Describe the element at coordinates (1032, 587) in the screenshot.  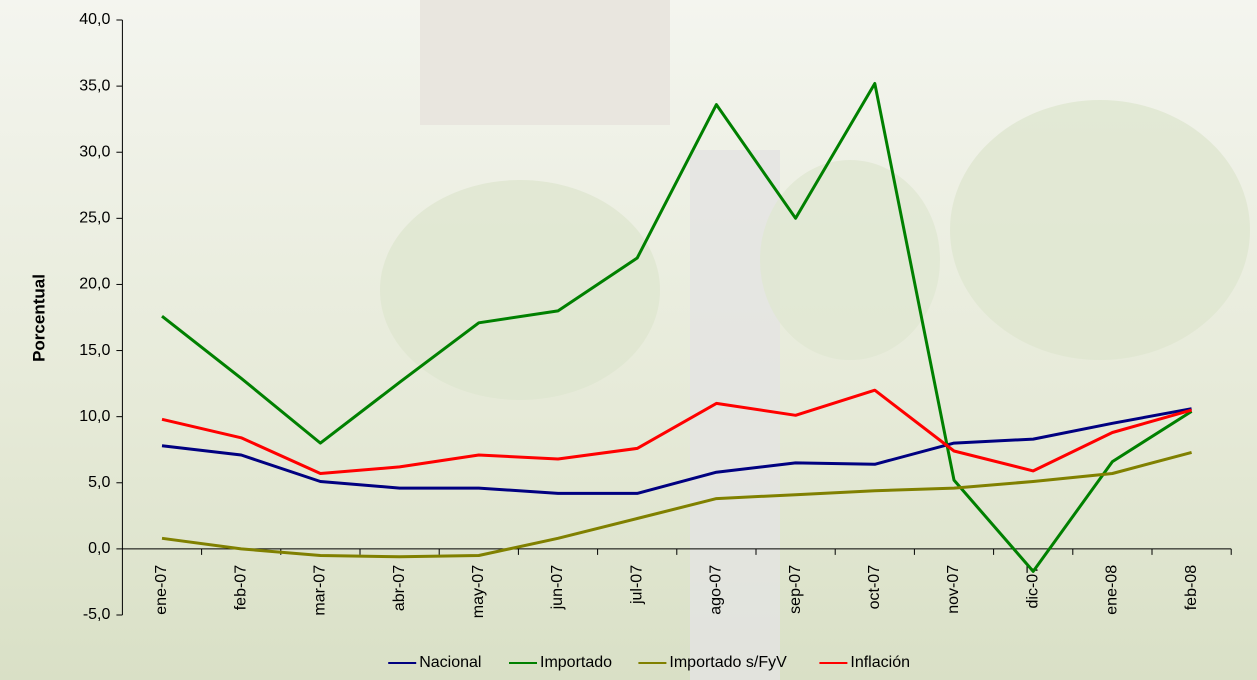
I see `x-tick-label: dic-07` at that location.